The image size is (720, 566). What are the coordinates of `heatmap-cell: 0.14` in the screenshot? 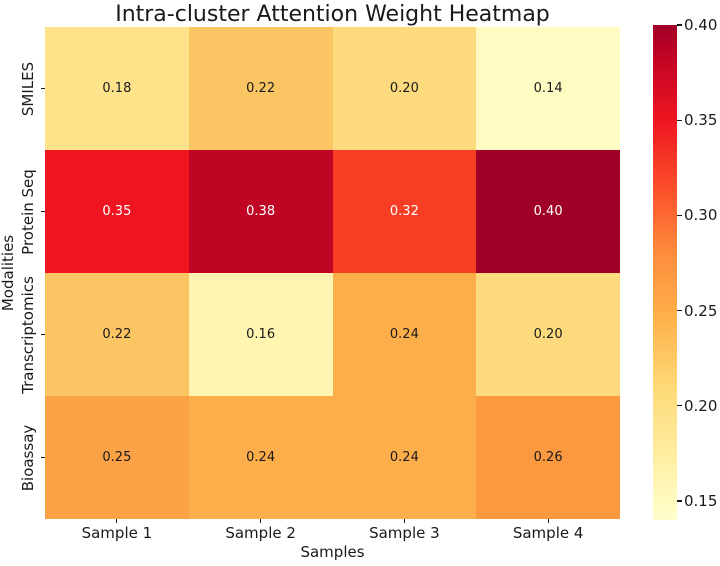 It's located at (548, 88).